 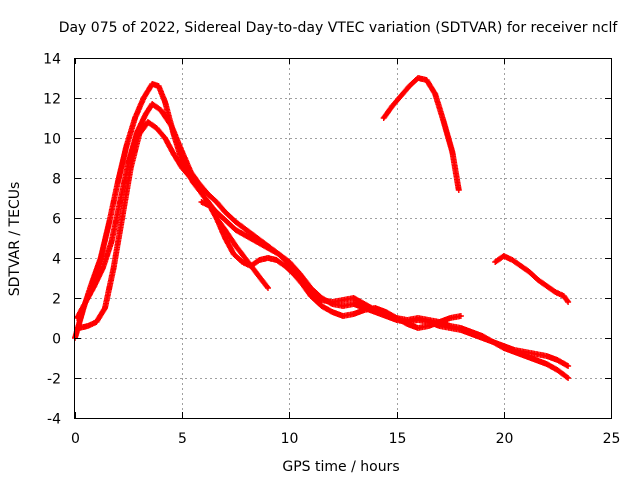 I want to click on y-axis-label: SDTVAR / TECUs, so click(x=15, y=239).